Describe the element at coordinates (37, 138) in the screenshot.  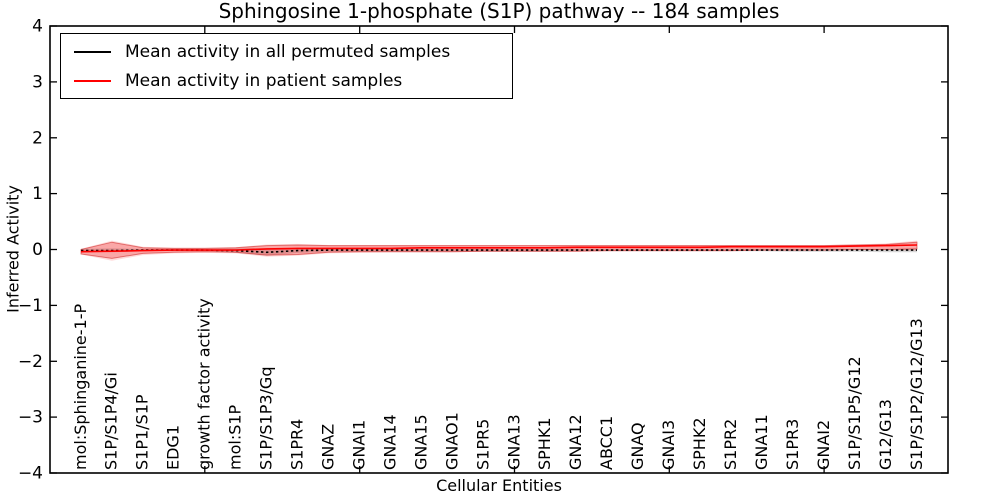
I see `y-tick-label: 2` at that location.